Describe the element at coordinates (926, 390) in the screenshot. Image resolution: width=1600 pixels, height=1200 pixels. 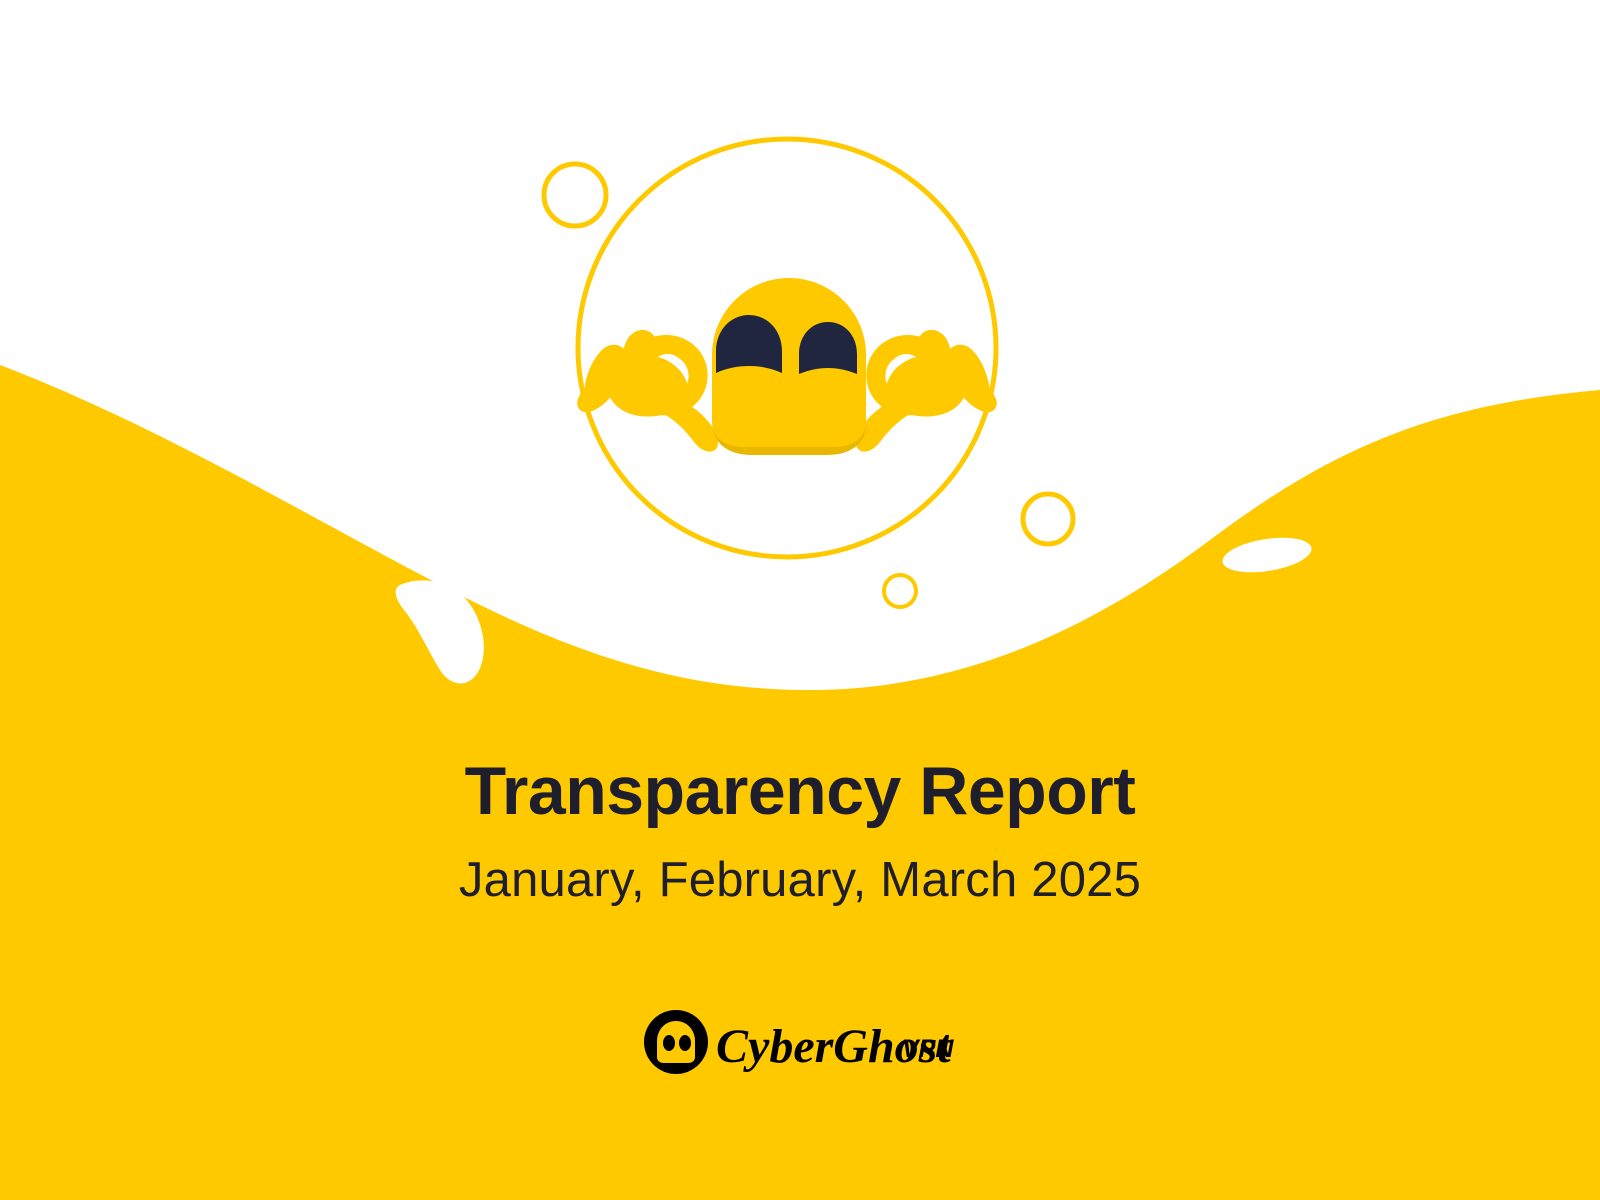
I see `ghost-right-hand-mudra-icon` at that location.